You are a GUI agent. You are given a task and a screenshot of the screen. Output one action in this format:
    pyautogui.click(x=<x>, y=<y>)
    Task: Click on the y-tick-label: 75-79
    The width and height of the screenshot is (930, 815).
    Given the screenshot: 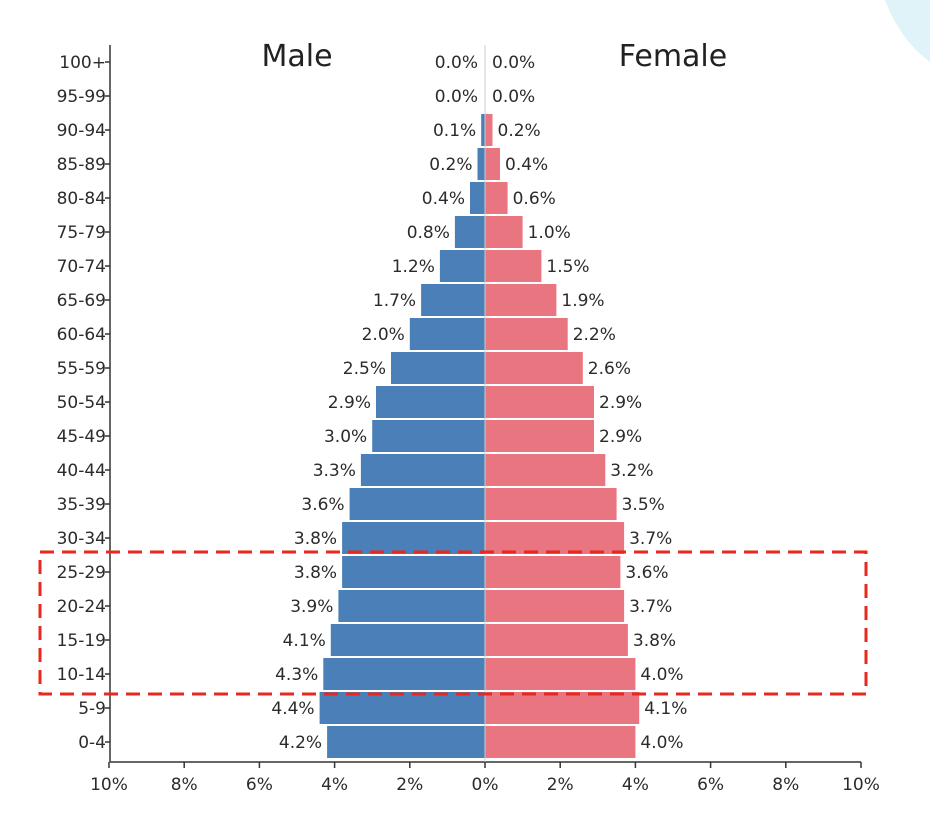 What is the action you would take?
    pyautogui.click(x=81, y=233)
    